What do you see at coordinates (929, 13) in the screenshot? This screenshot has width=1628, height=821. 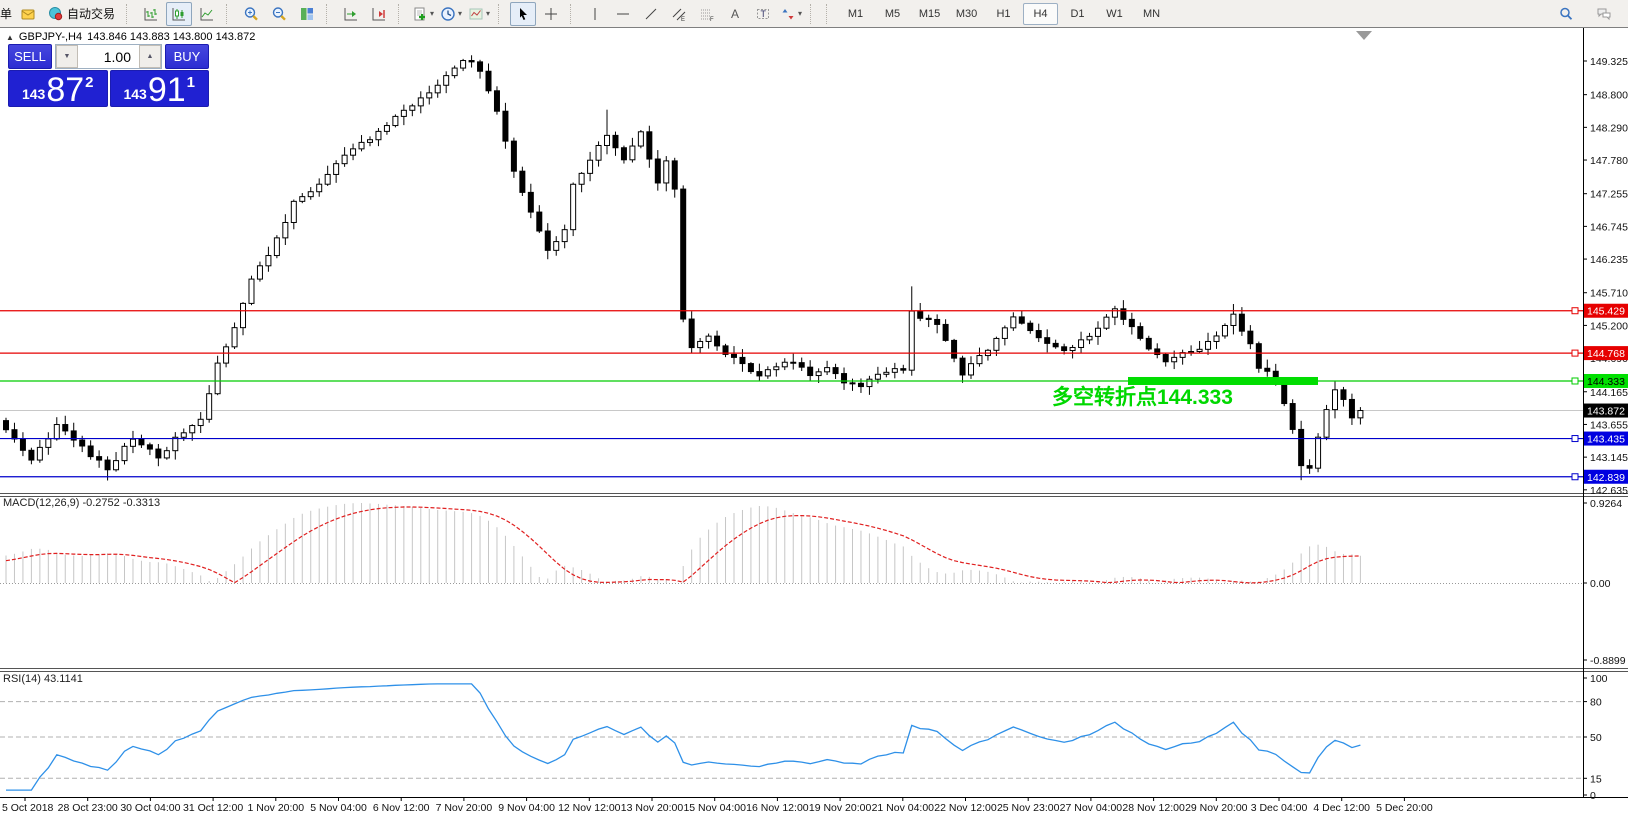 I see `timeframe-M15: M15` at bounding box center [929, 13].